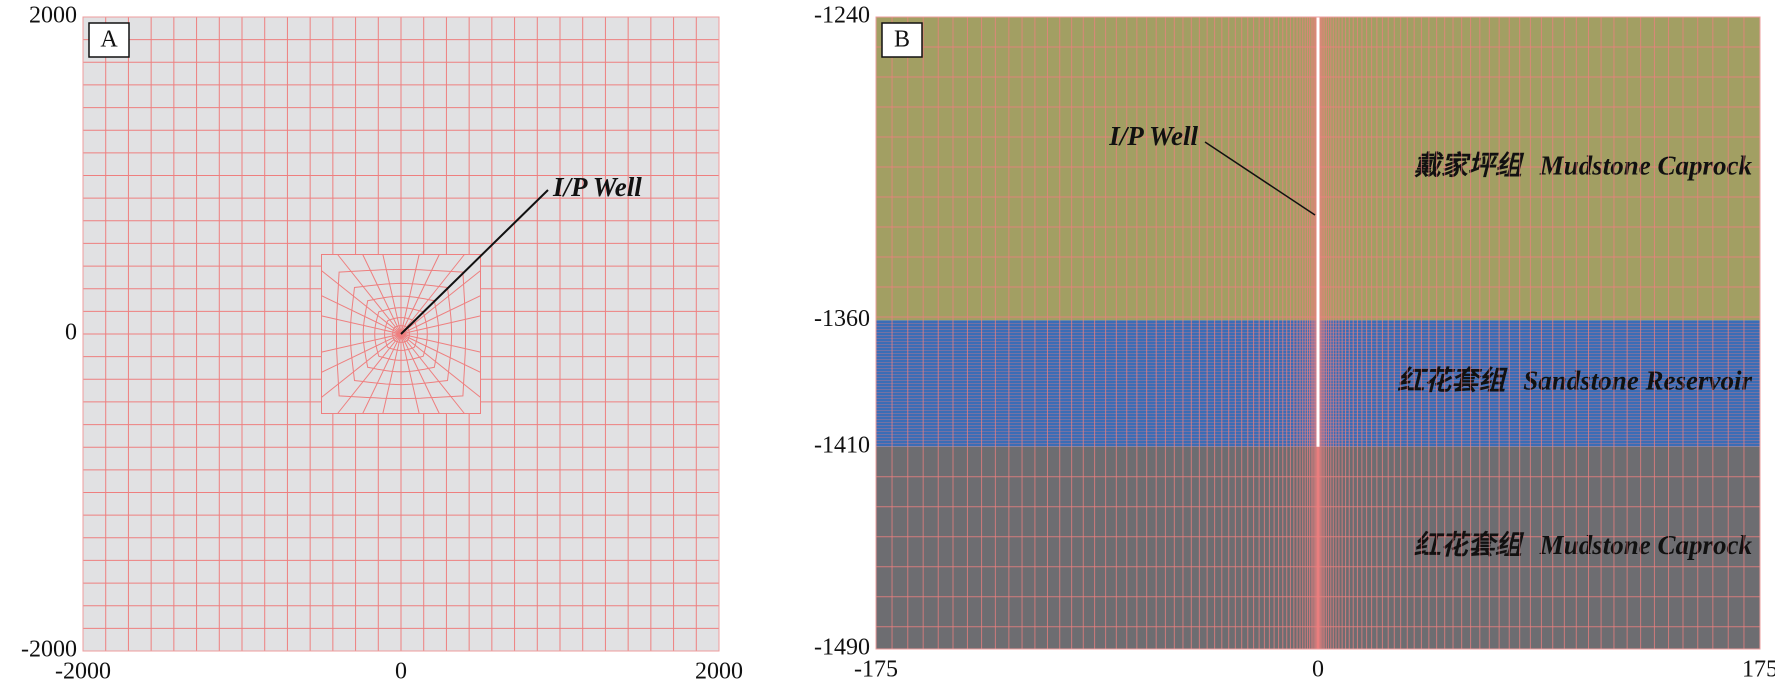 This screenshot has width=1775, height=700. Describe the element at coordinates (842, 16) in the screenshot. I see `y-tick-label: -1240` at that location.